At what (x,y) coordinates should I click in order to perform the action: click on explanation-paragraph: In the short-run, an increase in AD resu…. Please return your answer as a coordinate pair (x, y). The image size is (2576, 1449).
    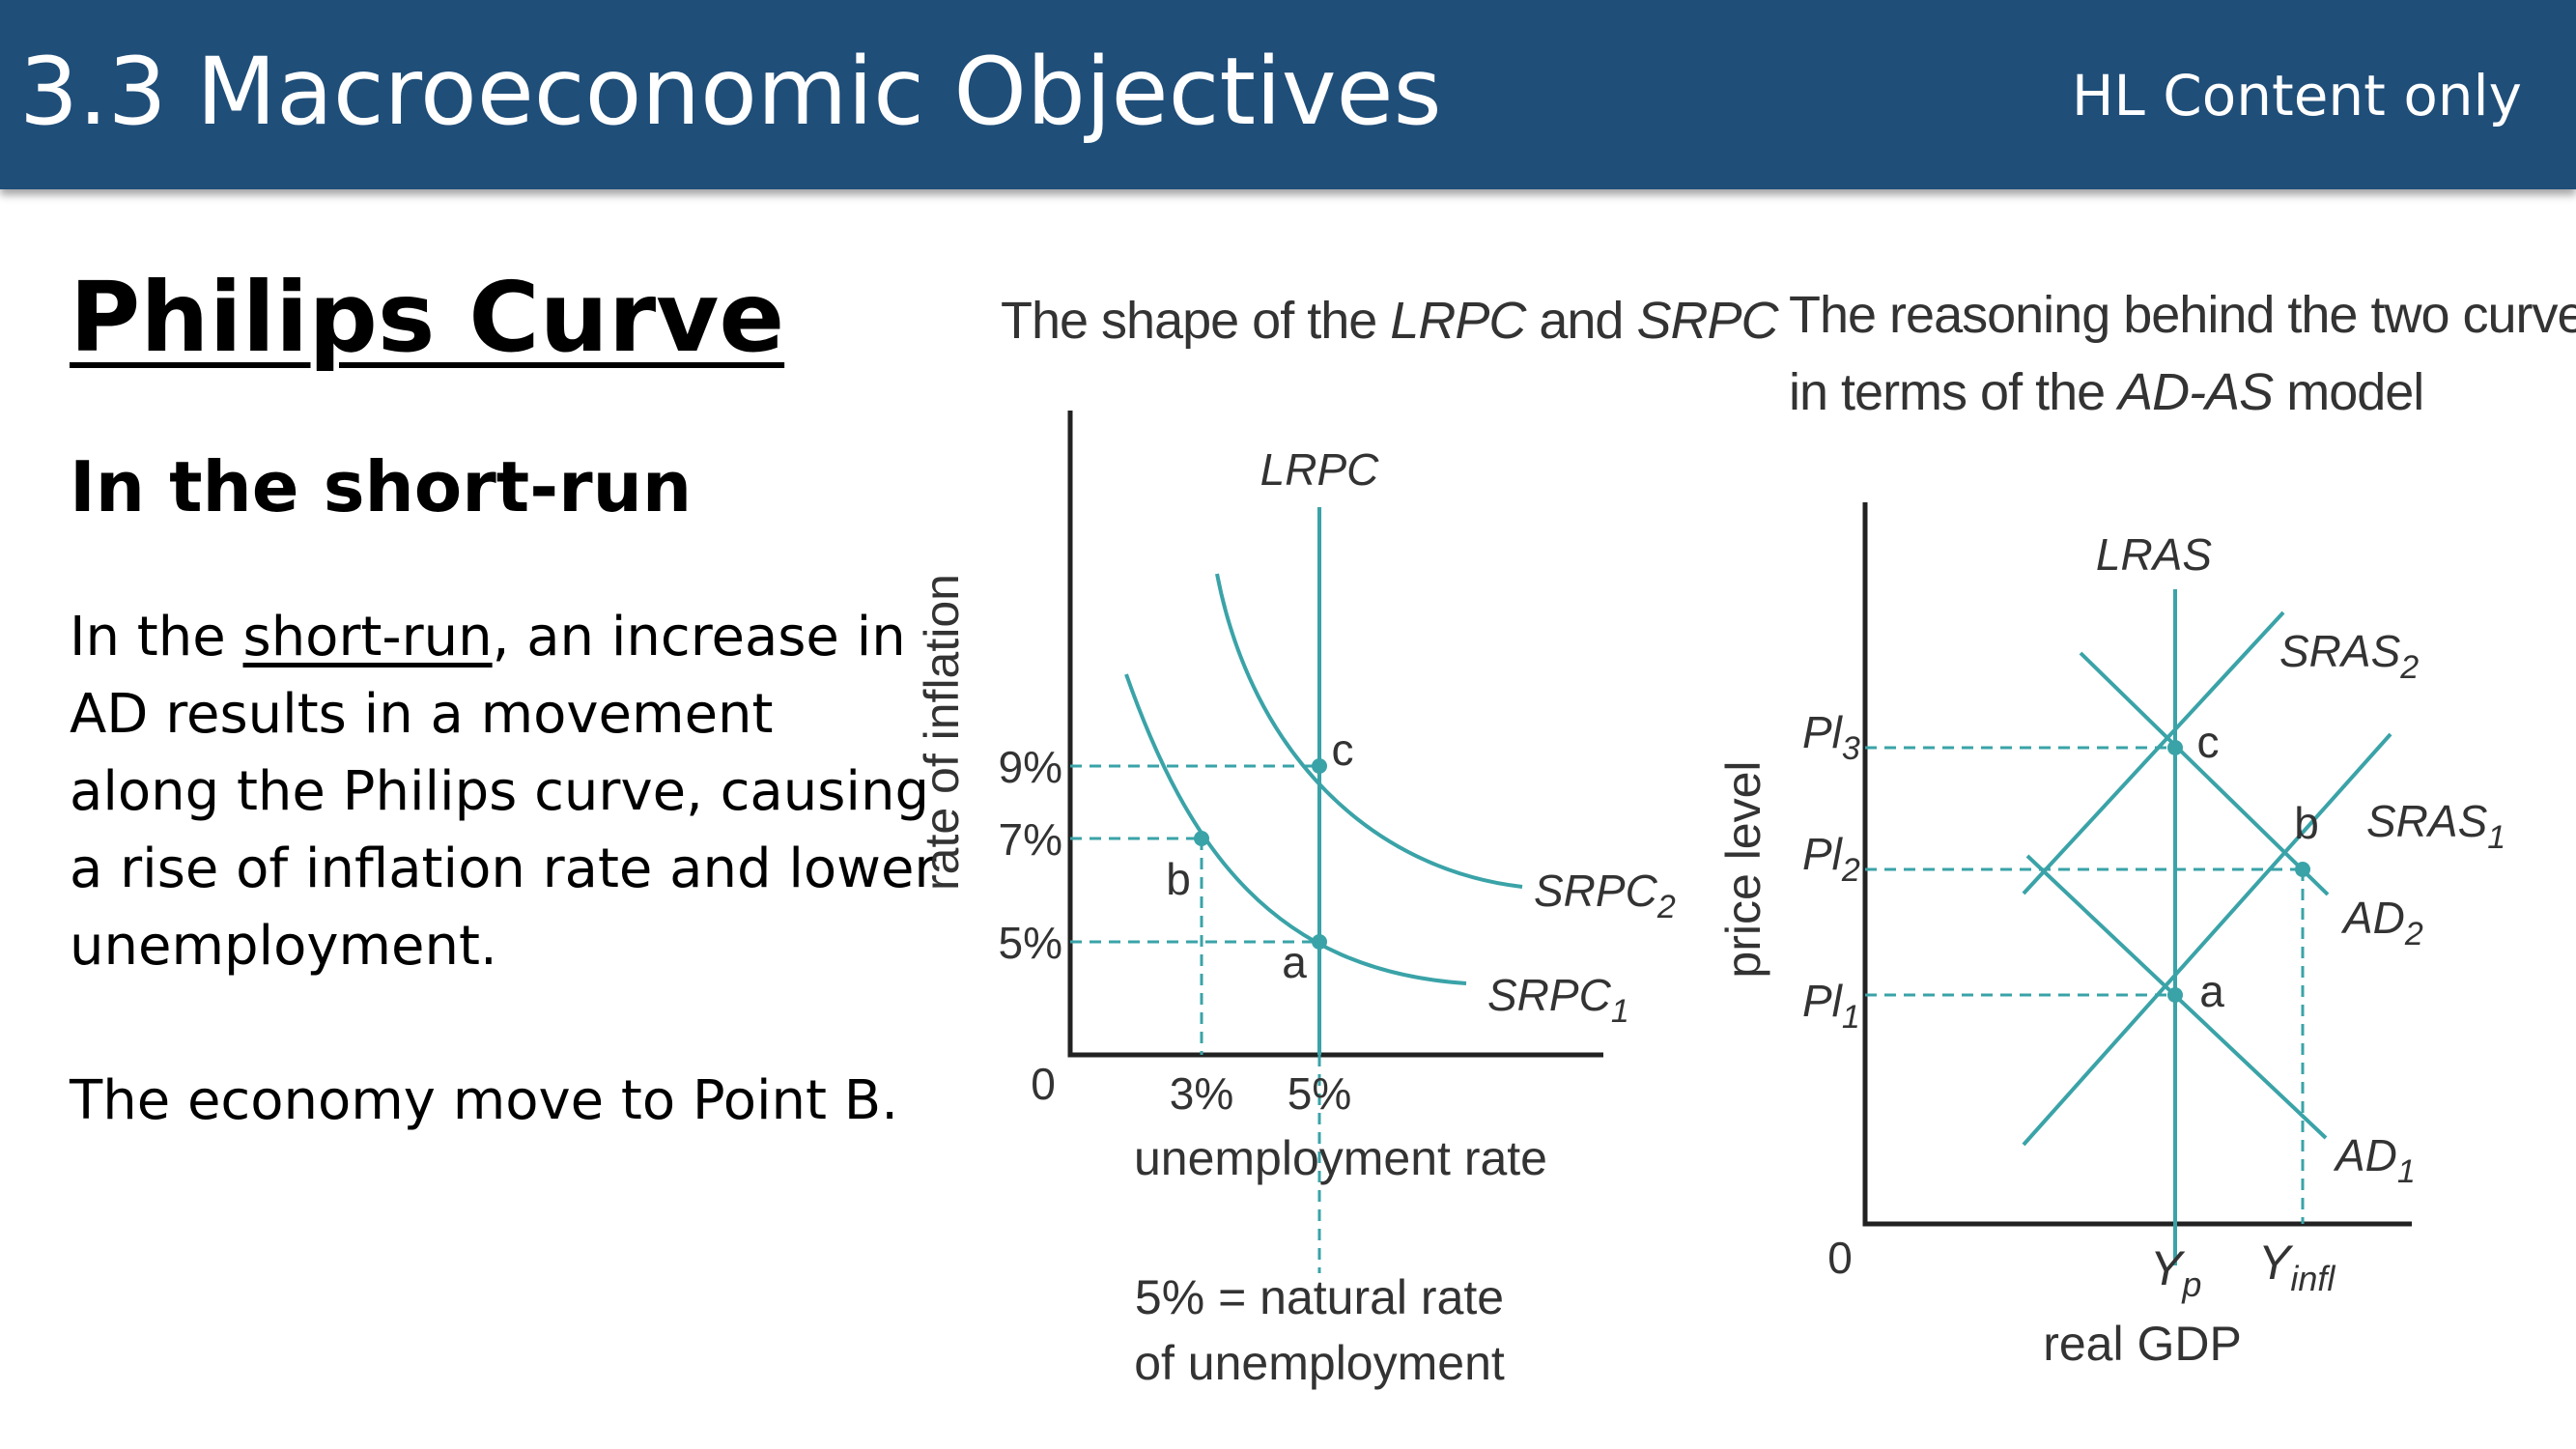
    Looking at the image, I should click on (504, 792).